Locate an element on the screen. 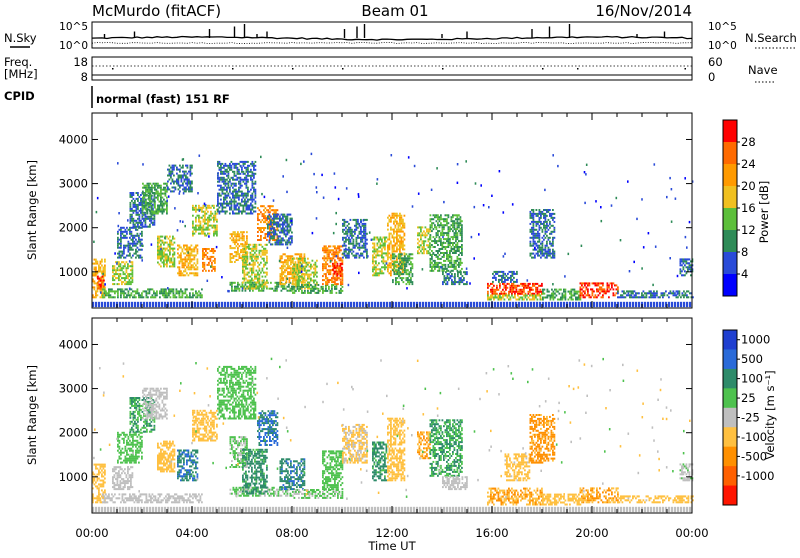 The image size is (800, 558). station-title: McMurdo (fitACF) is located at coordinates (156, 11).